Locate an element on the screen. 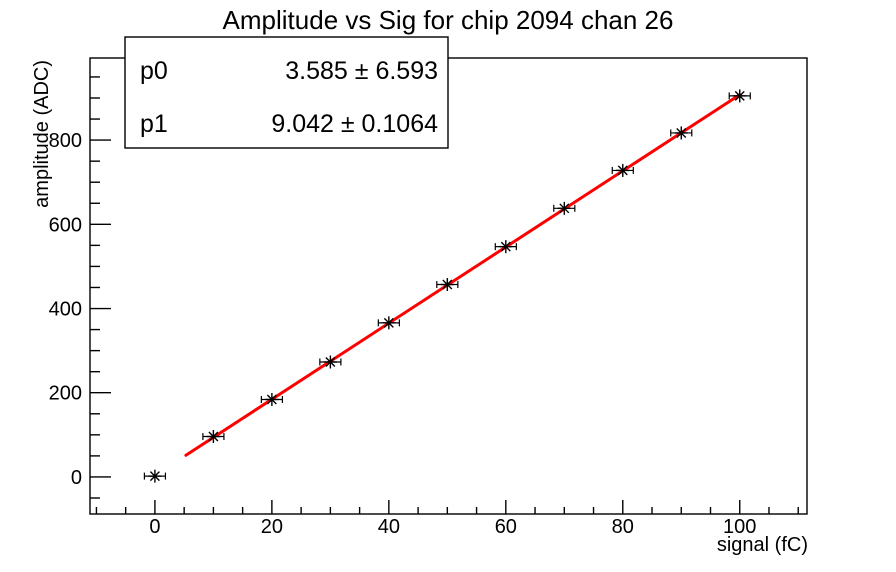 This screenshot has width=896, height=572. x-tick-label: 100 is located at coordinates (739, 527).